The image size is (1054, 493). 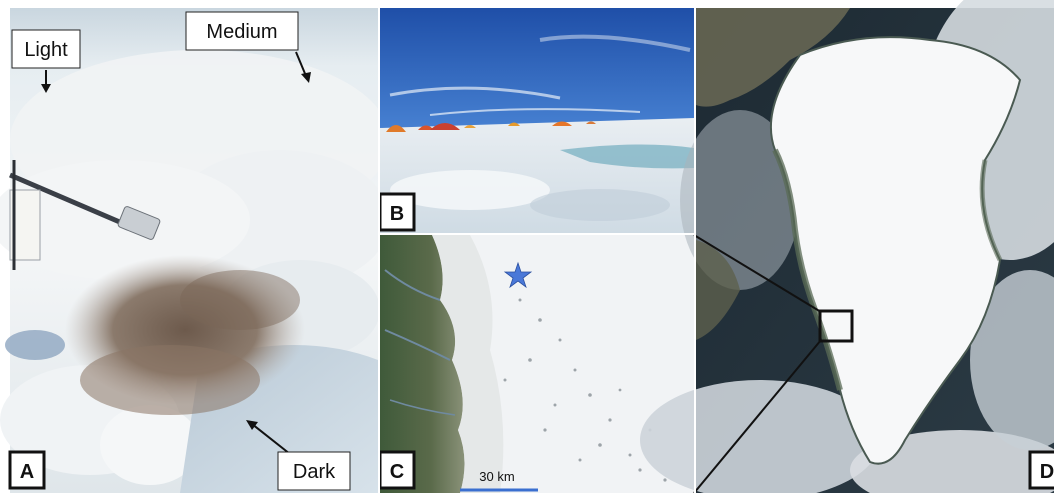 I want to click on scale-bar: 30 km, so click(x=499, y=480).